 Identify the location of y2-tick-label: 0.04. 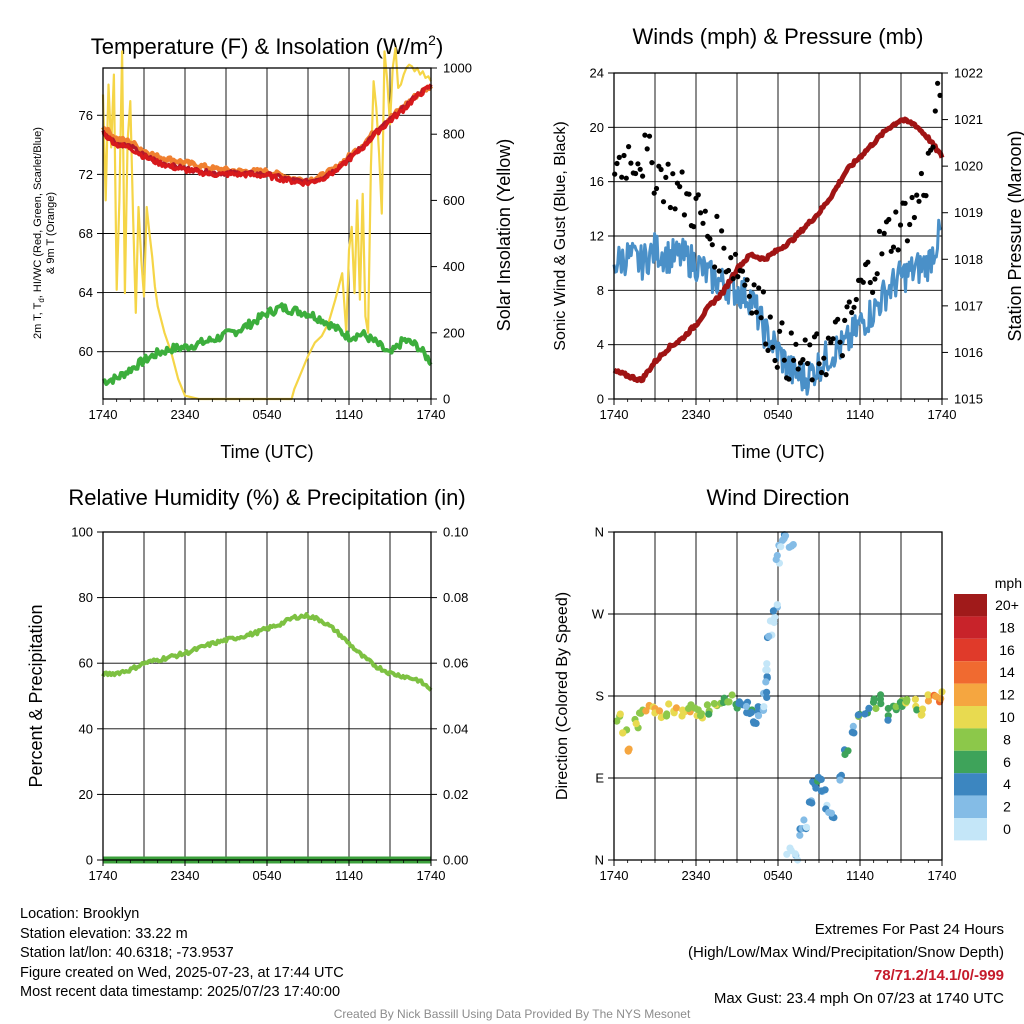
(455, 728).